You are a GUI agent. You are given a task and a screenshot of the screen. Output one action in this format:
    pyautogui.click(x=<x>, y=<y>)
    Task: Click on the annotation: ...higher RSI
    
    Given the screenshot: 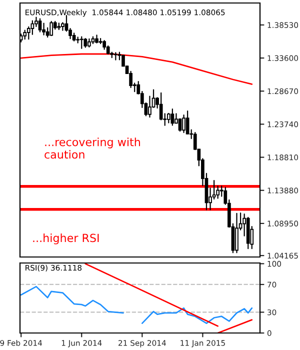 What is the action you would take?
    pyautogui.click(x=66, y=239)
    